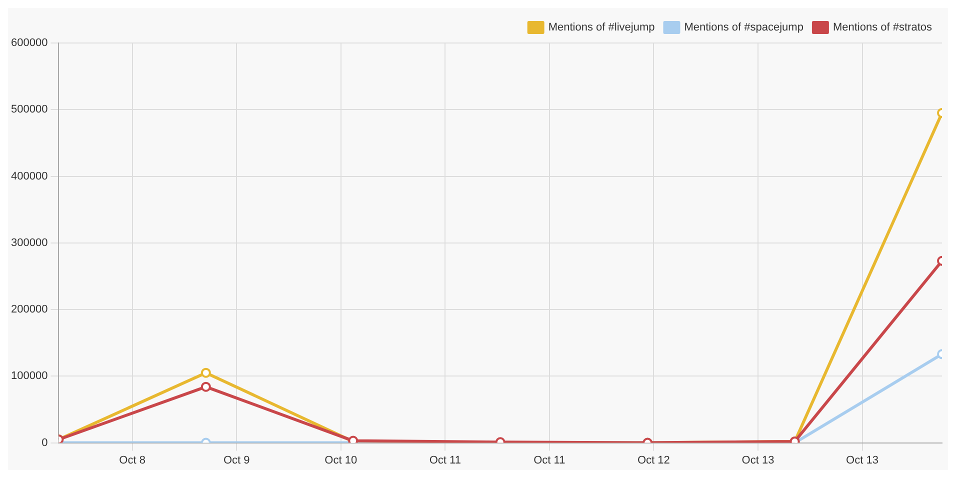  Describe the element at coordinates (29, 110) in the screenshot. I see `y-tick-label: 500000` at that location.